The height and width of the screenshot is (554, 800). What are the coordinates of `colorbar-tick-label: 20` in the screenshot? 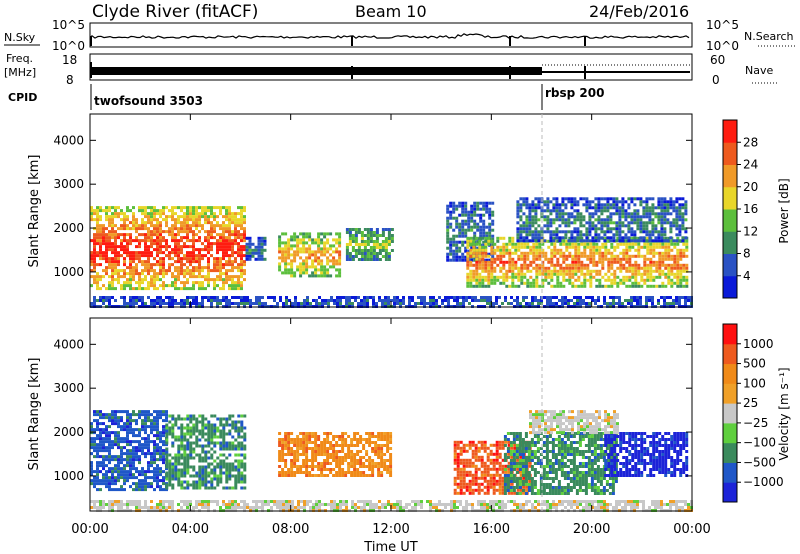 It's located at (750, 187).